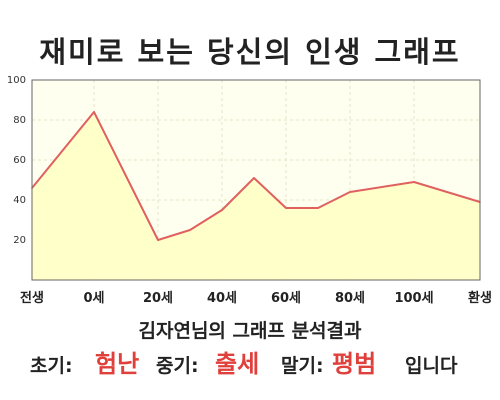 The width and height of the screenshot is (500, 400). I want to click on y-tick-label: 20, so click(19, 240).